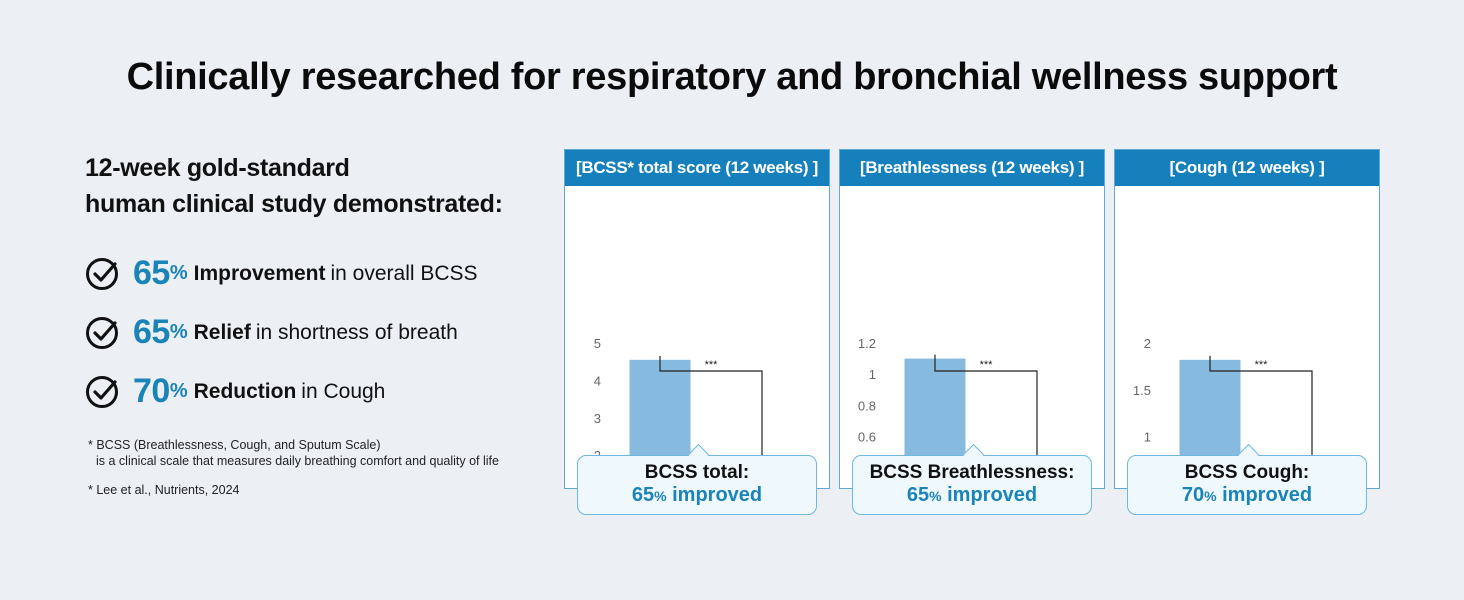 This screenshot has width=1464, height=600. What do you see at coordinates (1193, 495) in the screenshot?
I see `callout-number: 70` at bounding box center [1193, 495].